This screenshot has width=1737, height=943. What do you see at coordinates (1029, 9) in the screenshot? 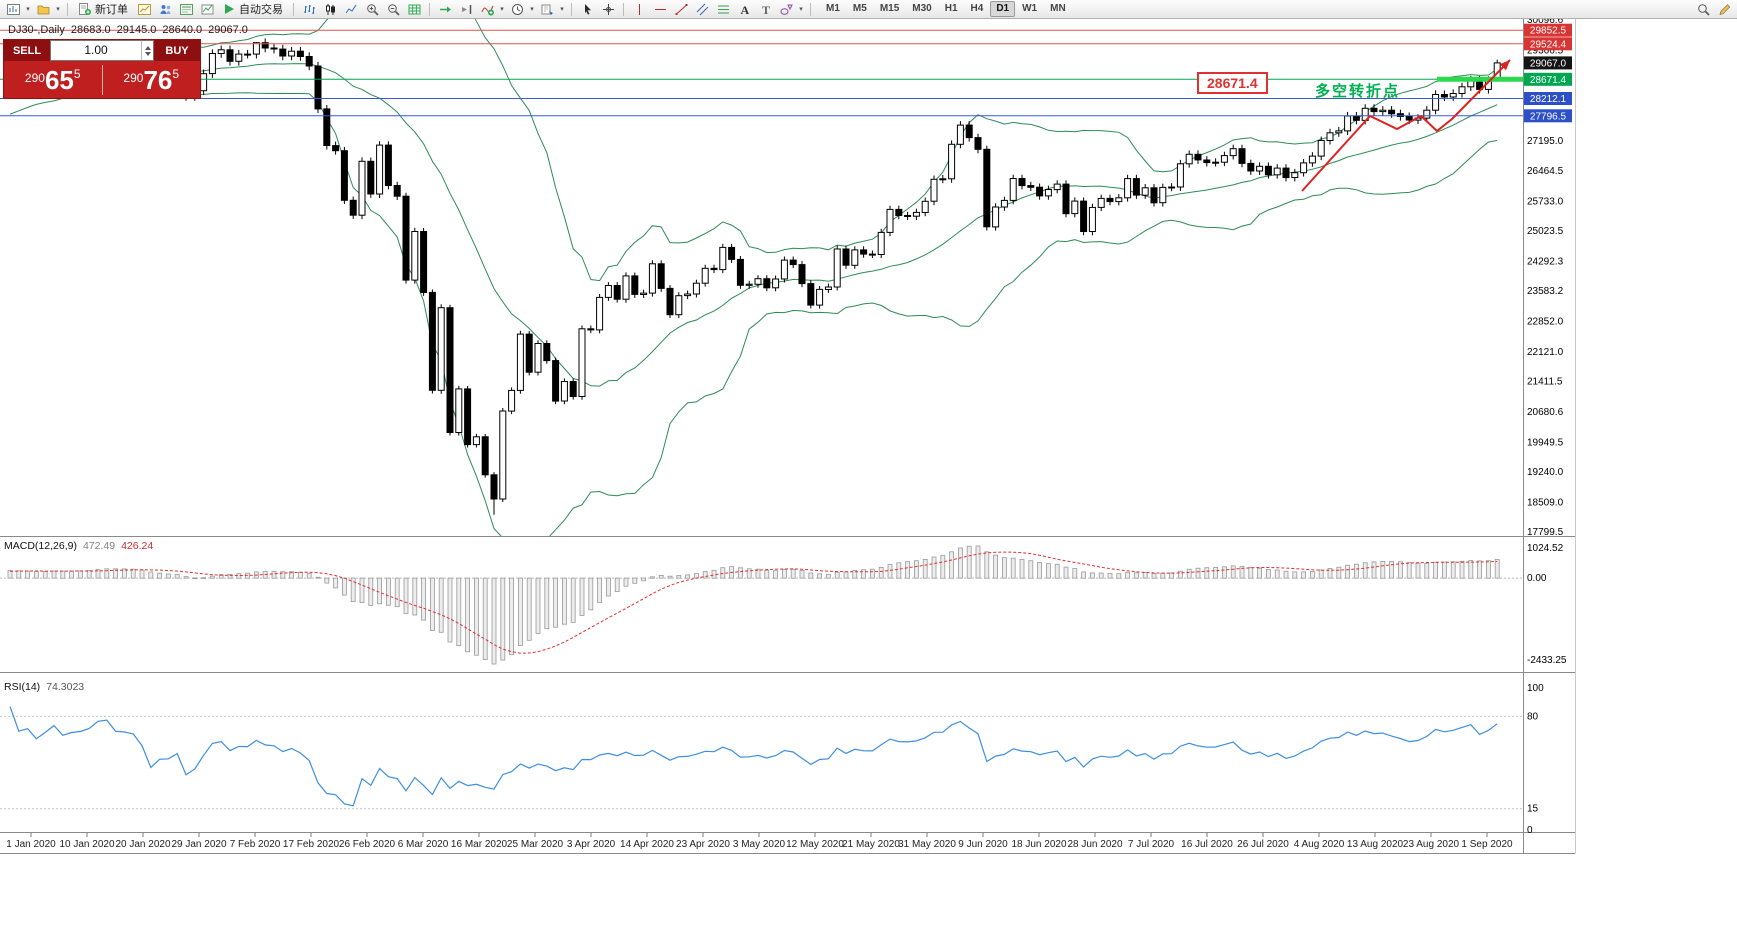
I see `timeframe-button-W1: W1` at bounding box center [1029, 9].